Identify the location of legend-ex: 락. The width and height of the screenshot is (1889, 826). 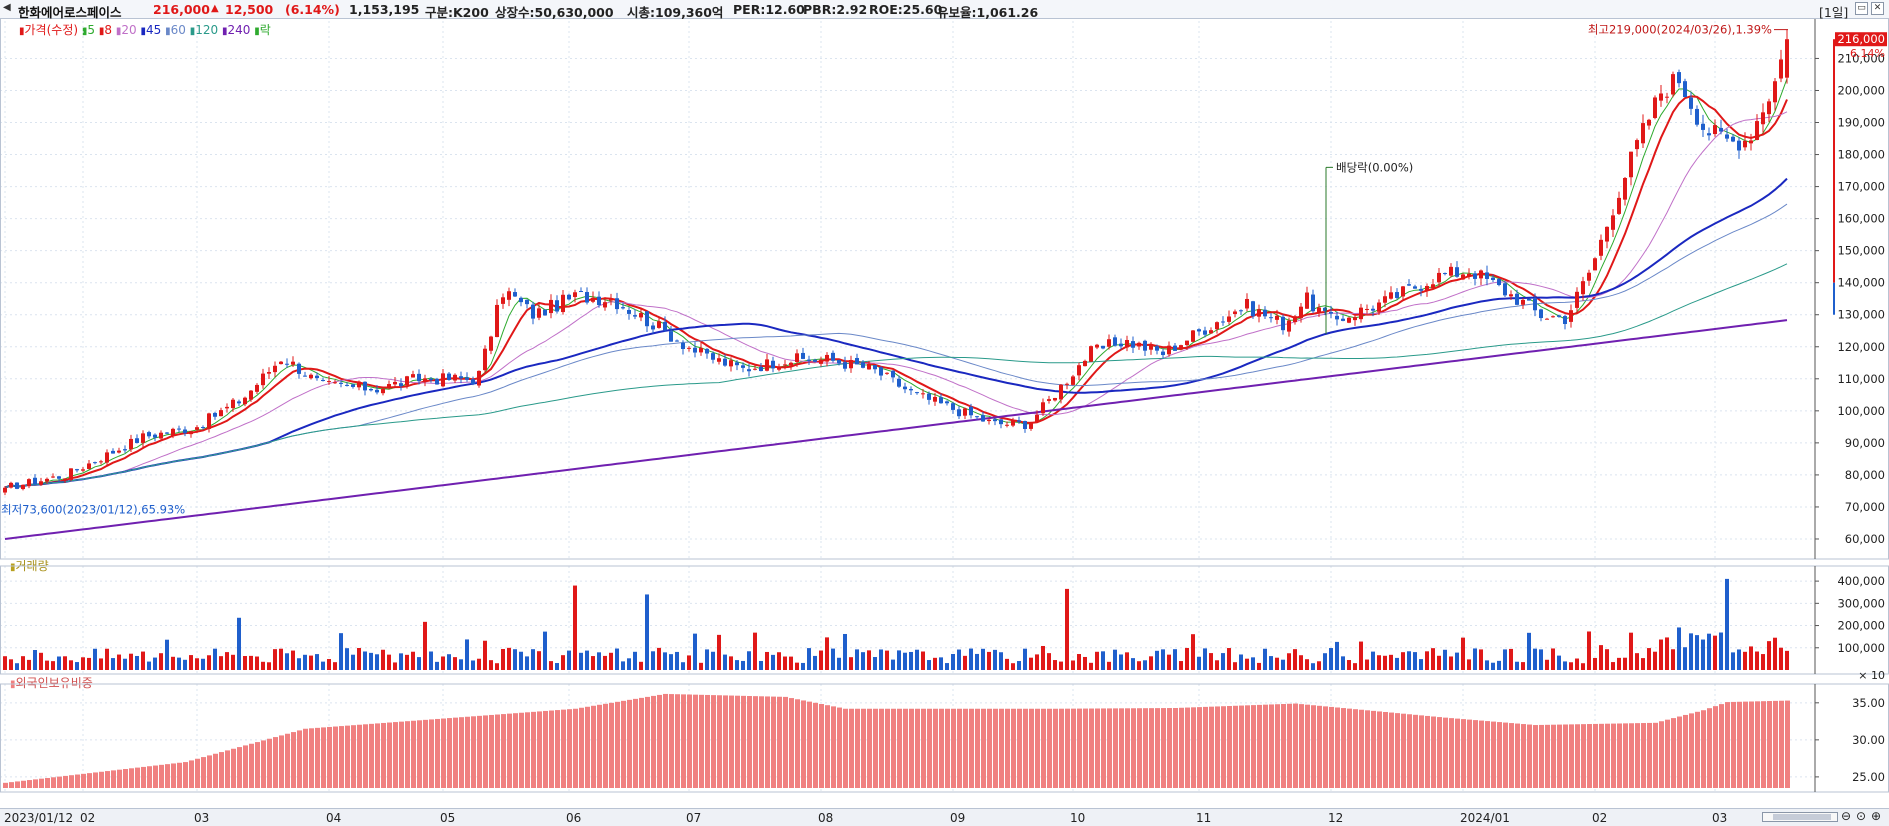
(265, 30).